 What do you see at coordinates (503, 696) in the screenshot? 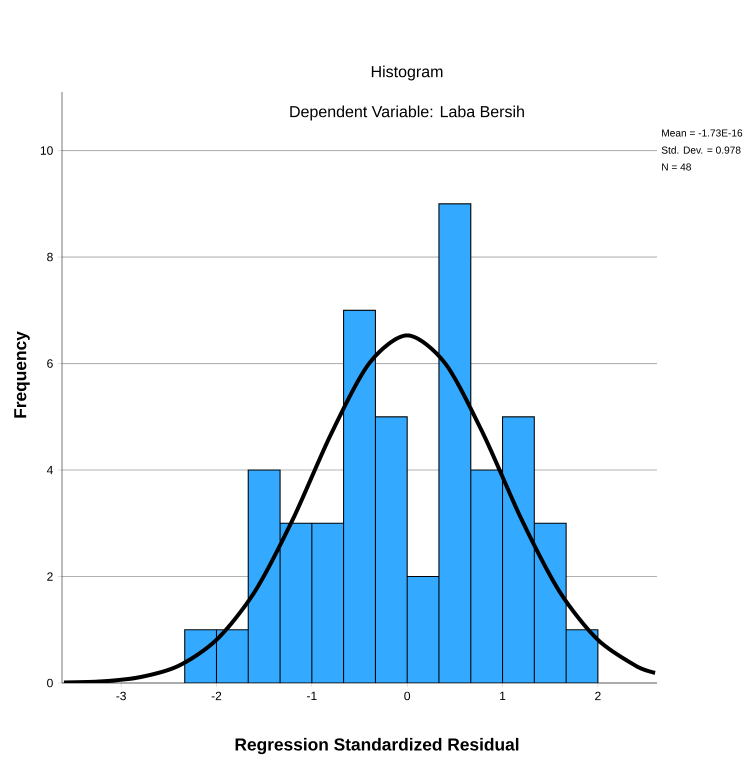
I see `x-tick-label: 1` at bounding box center [503, 696].